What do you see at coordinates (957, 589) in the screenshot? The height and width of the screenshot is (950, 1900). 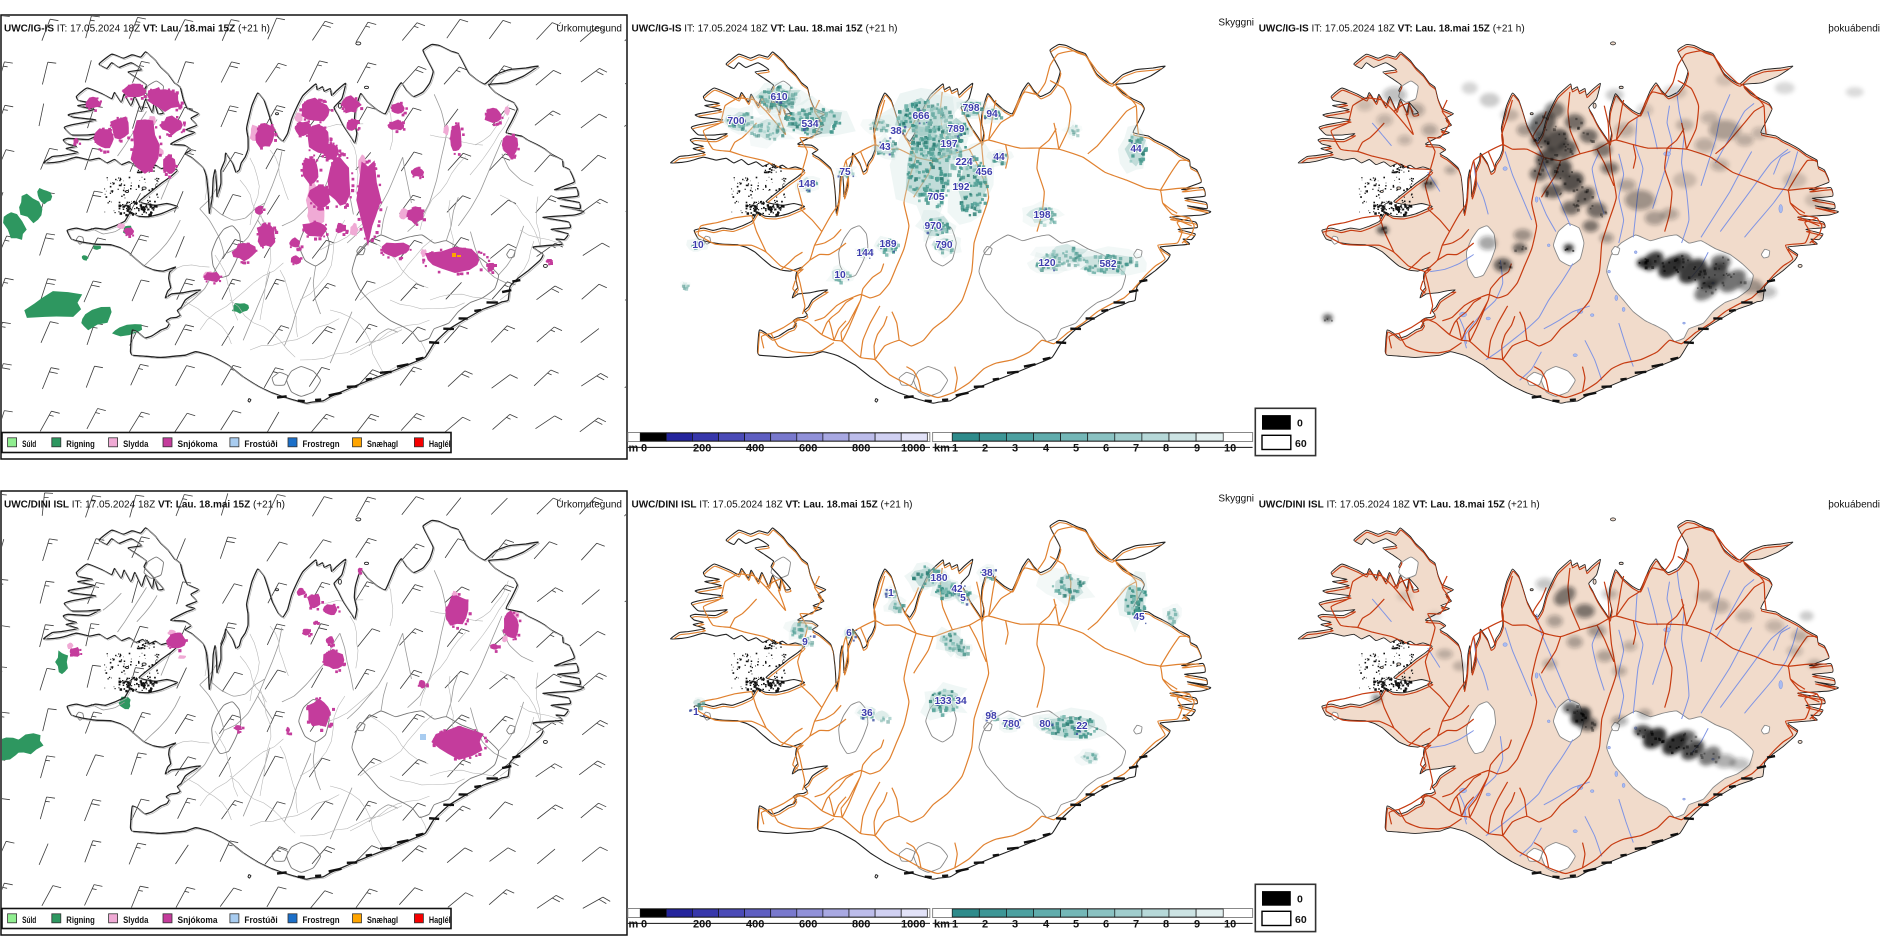 I see `svg-text: 42` at bounding box center [957, 589].